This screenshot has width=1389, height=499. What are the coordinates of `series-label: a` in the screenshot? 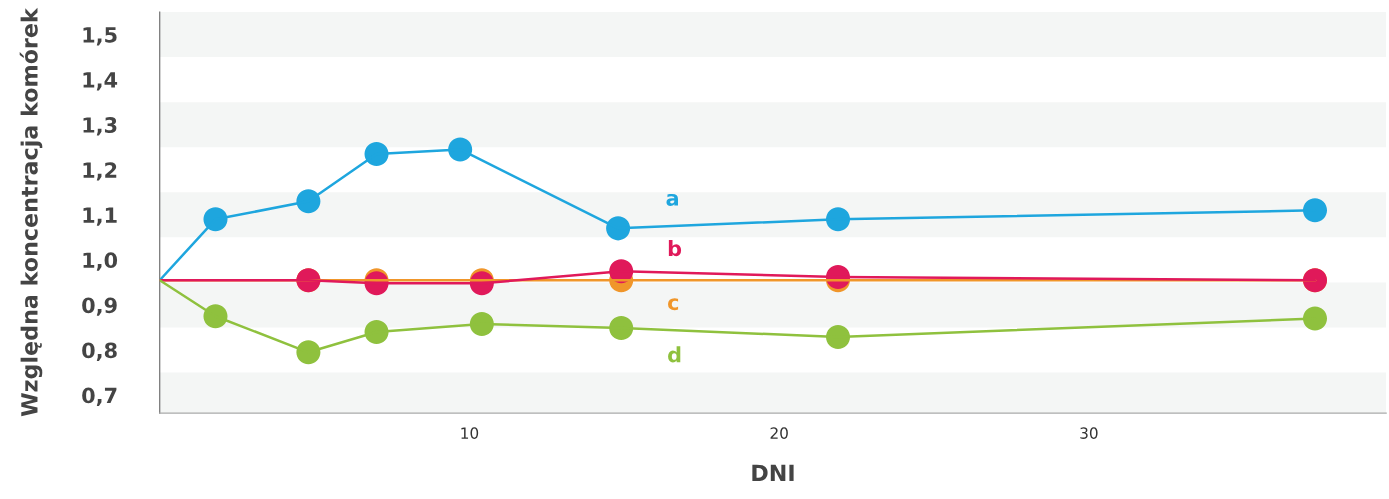 It's located at (672, 199).